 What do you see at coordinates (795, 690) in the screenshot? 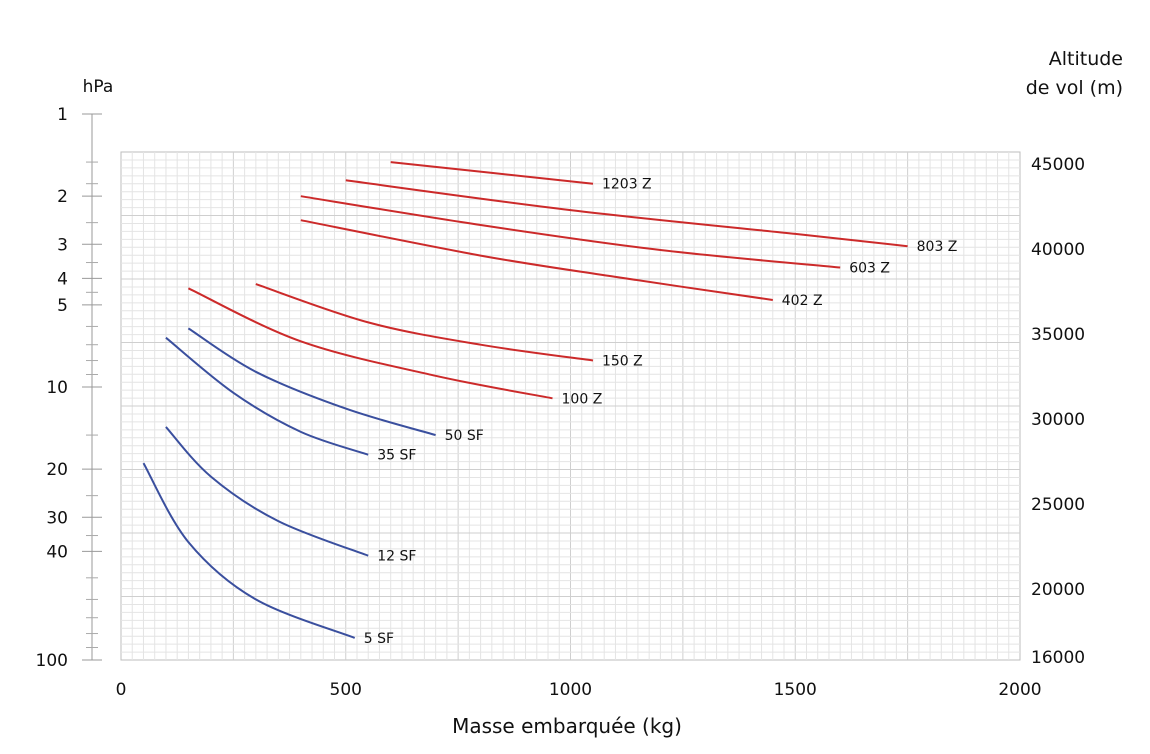
I see `x-tick-label: 1500` at bounding box center [795, 690].